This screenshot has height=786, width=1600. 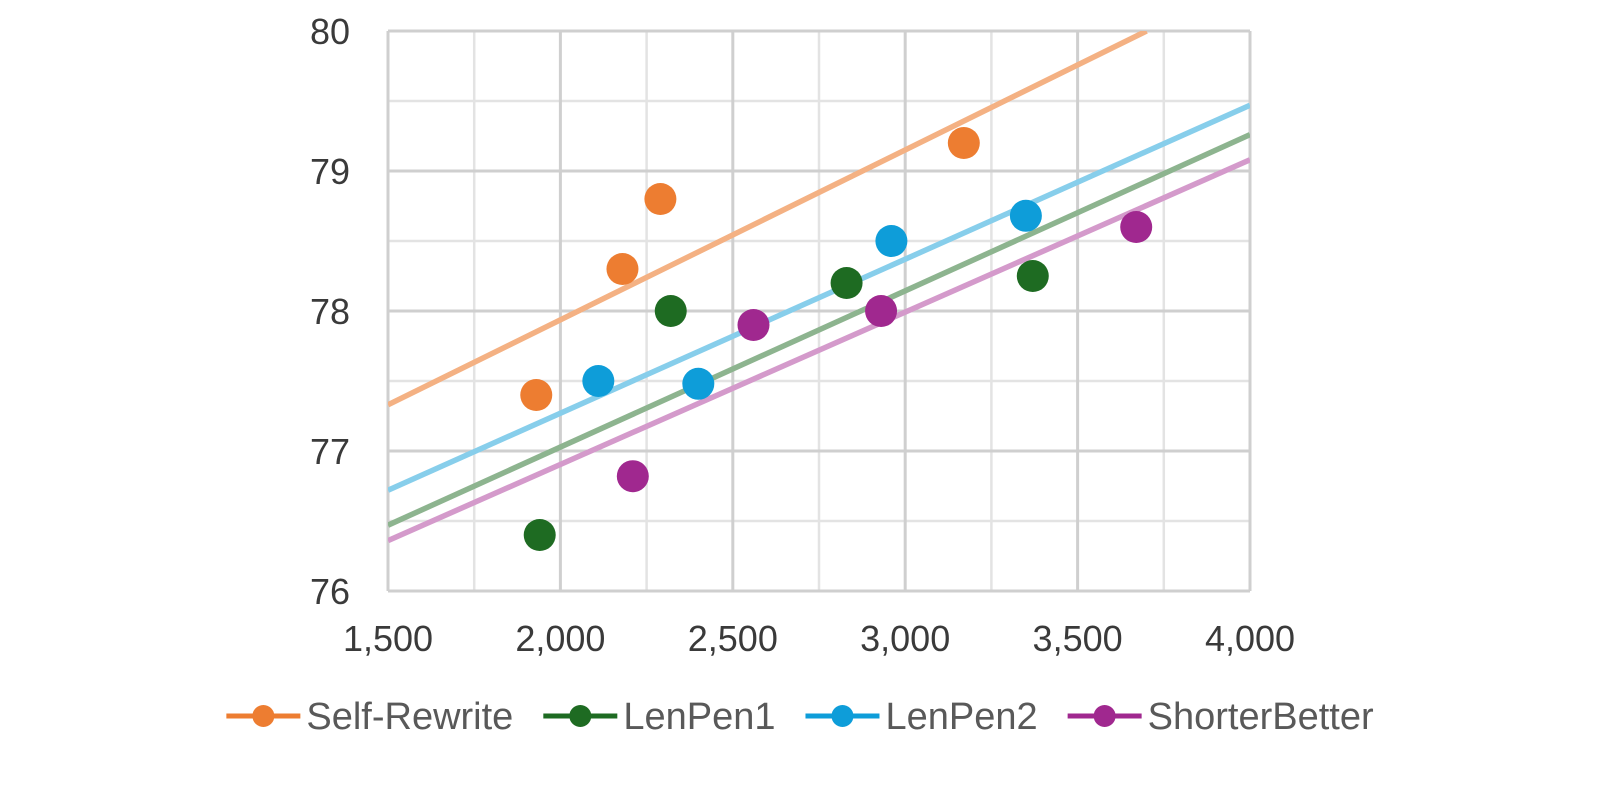 I want to click on legend-label-shorterbetter: ShorterBetter, so click(x=1261, y=717).